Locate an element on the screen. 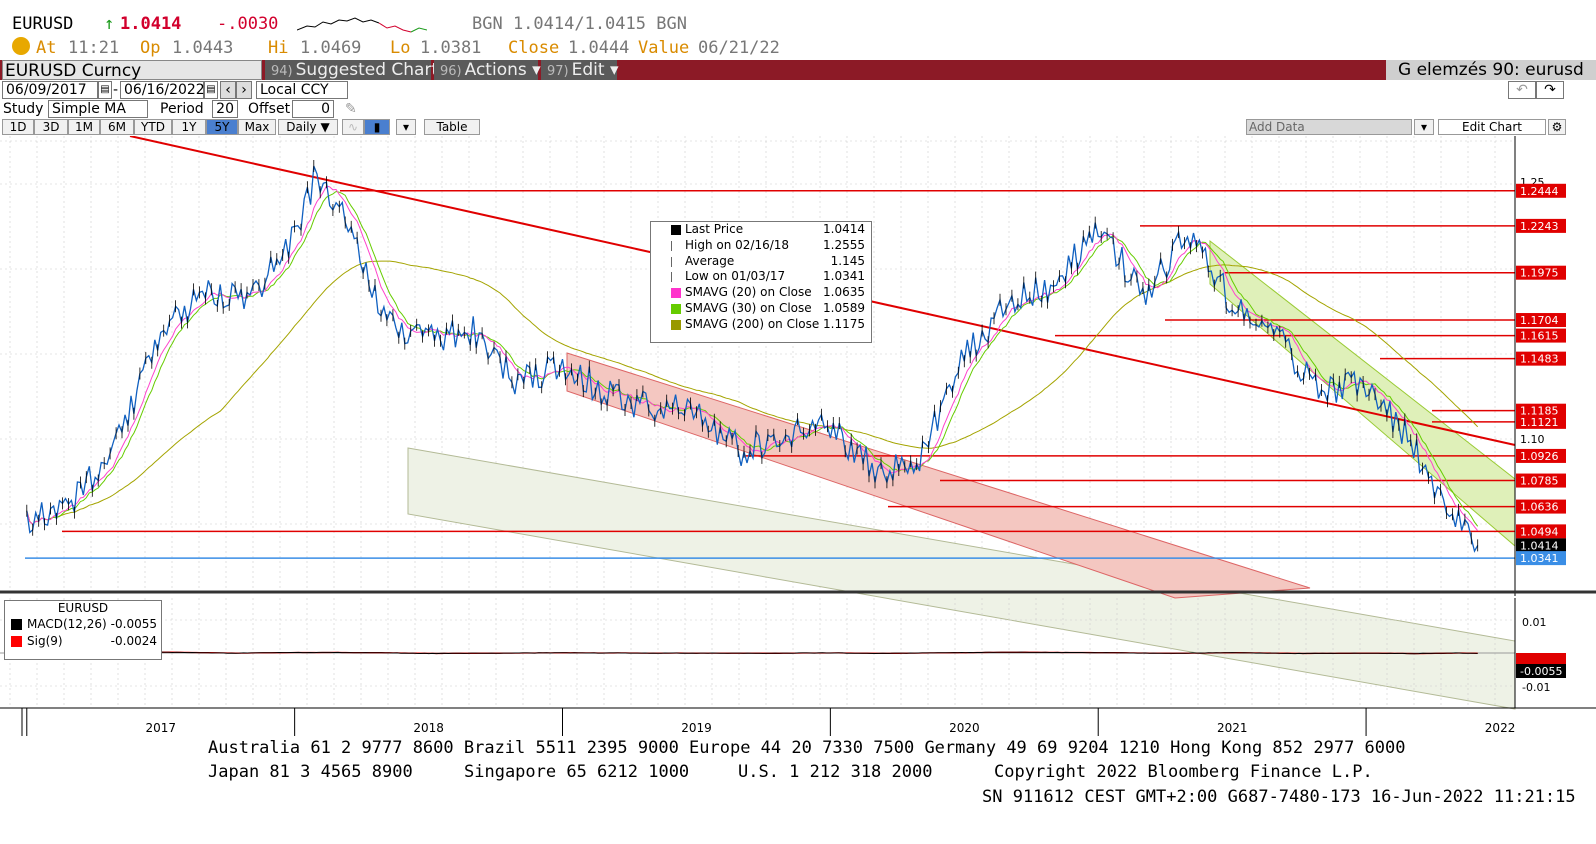 The height and width of the screenshot is (844, 1596). security-title: EURUSD Curncy is located at coordinates (132, 70).